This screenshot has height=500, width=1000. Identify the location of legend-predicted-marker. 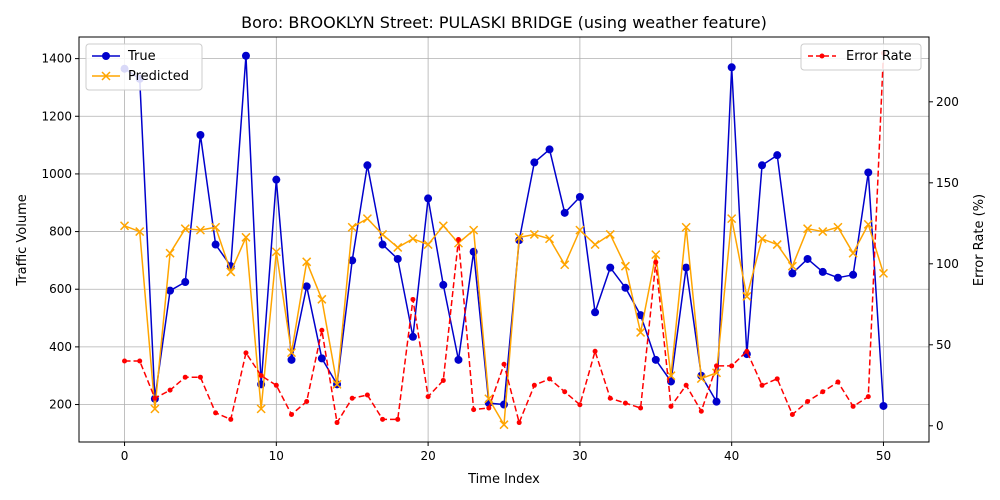
(106, 76).